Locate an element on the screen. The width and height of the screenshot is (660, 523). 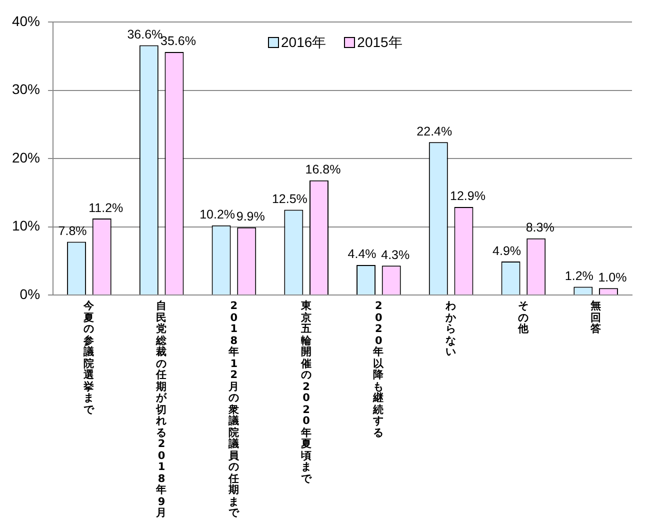
category-label: 今夏の参議院選挙まで is located at coordinates (89, 358).